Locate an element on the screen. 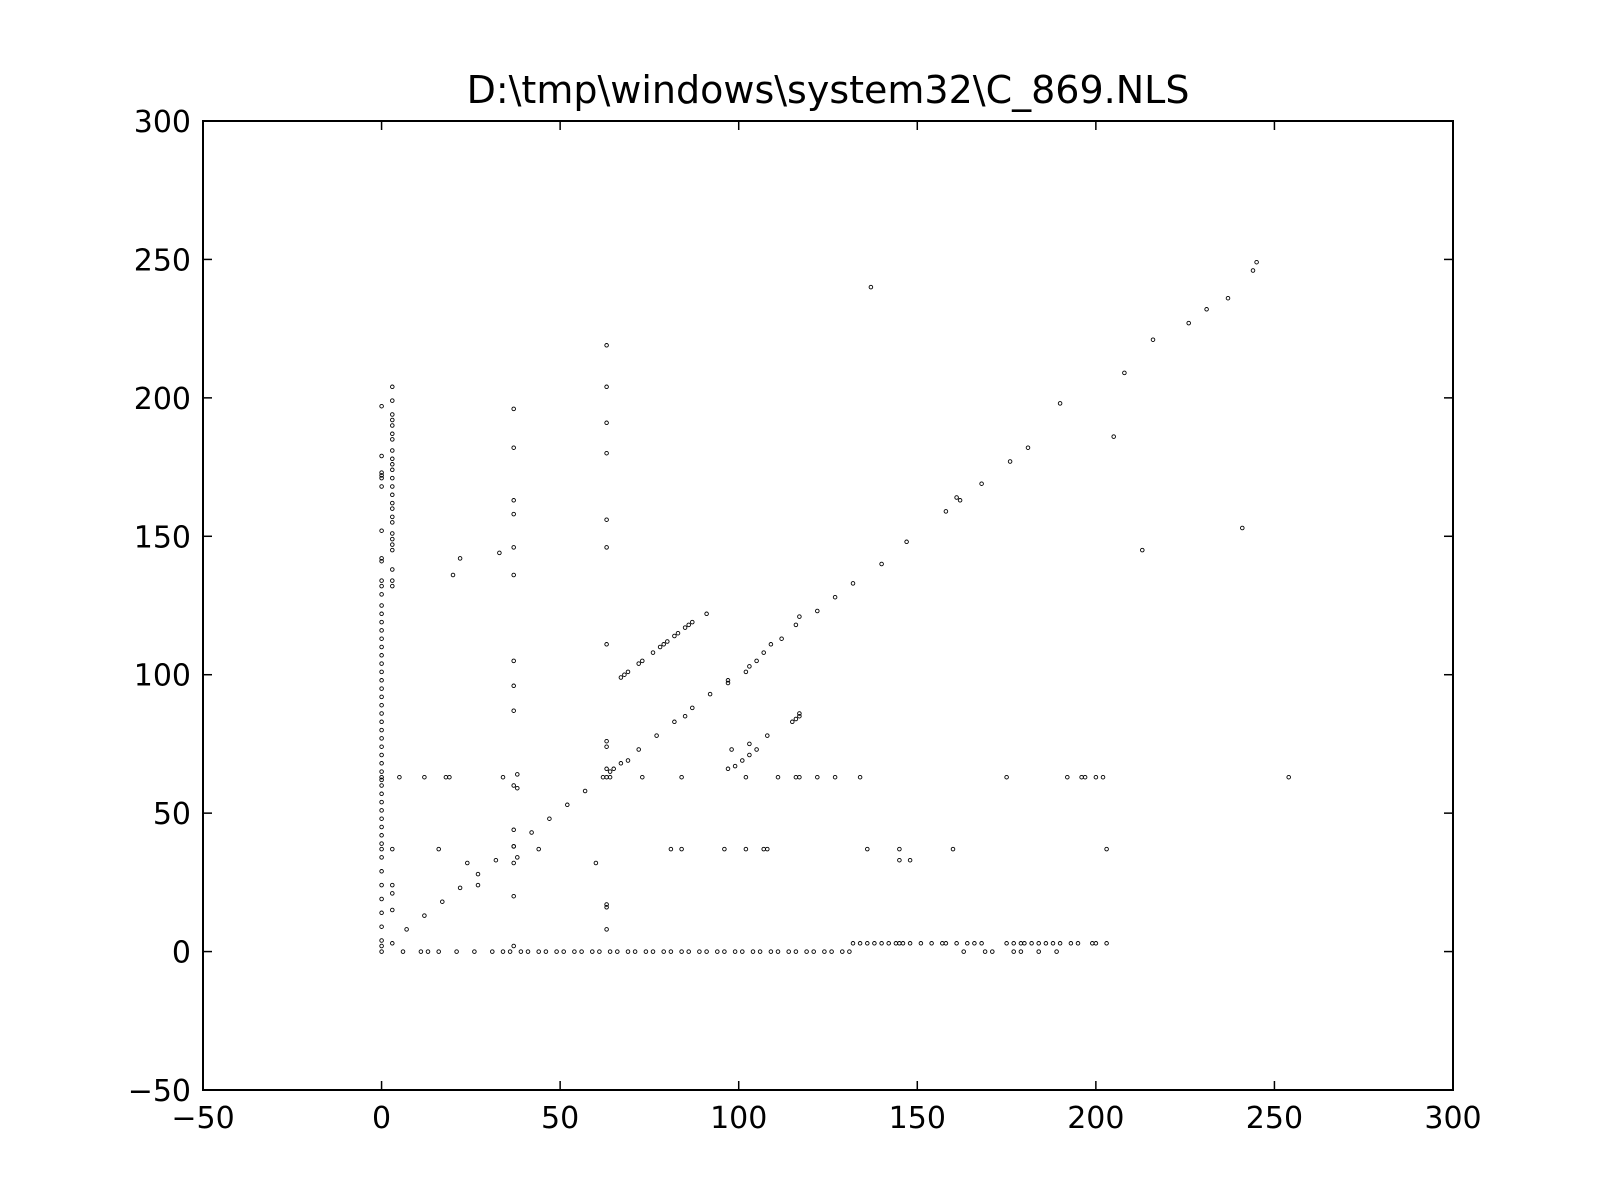 The height and width of the screenshot is (1200, 1600). y-tick-label: 250 is located at coordinates (162, 260).